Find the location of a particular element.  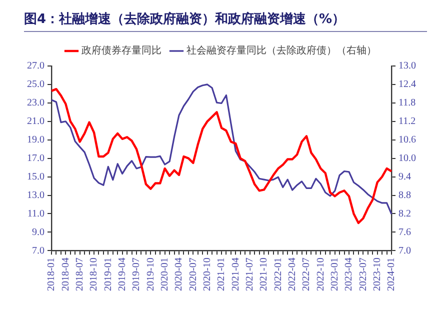

y2-tick-label: 8.2 is located at coordinates (404, 214).